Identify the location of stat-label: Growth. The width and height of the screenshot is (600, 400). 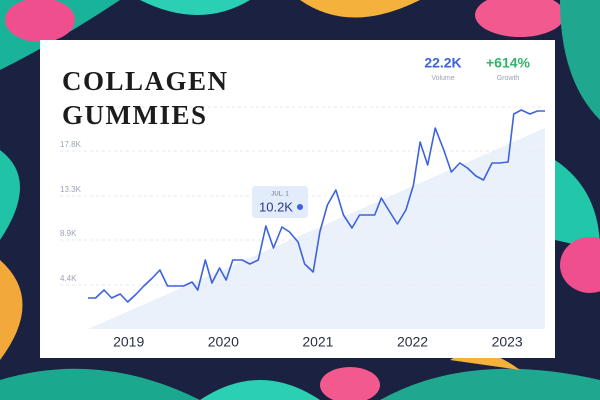
(508, 78).